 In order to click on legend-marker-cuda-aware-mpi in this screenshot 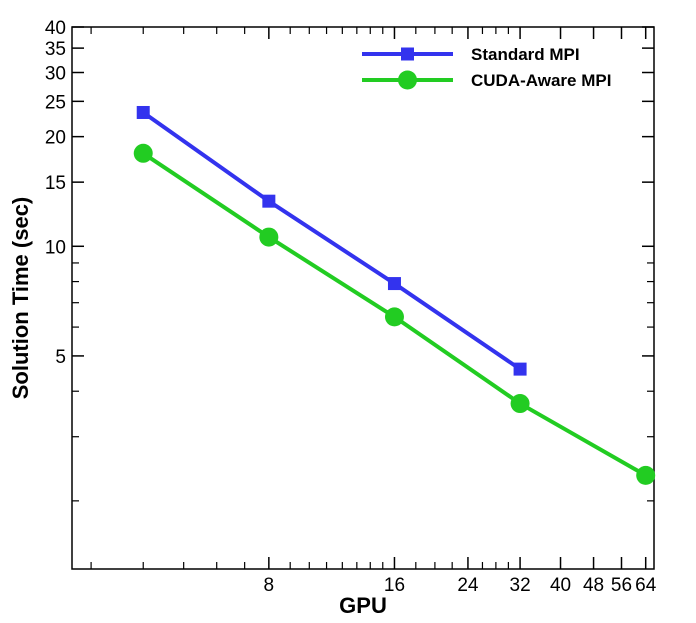, I will do `click(407, 80)`.